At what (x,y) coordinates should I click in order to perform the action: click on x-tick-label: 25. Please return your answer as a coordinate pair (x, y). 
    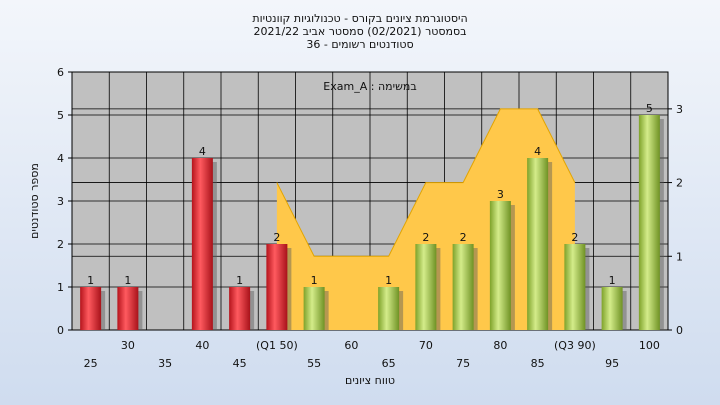
    Looking at the image, I should click on (91, 363).